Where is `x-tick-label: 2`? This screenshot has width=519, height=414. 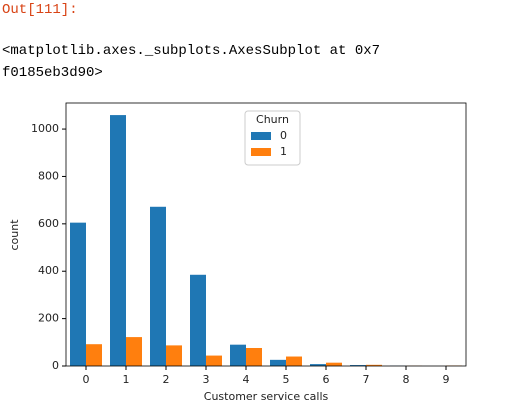
x-tick-label: 2 is located at coordinates (166, 379).